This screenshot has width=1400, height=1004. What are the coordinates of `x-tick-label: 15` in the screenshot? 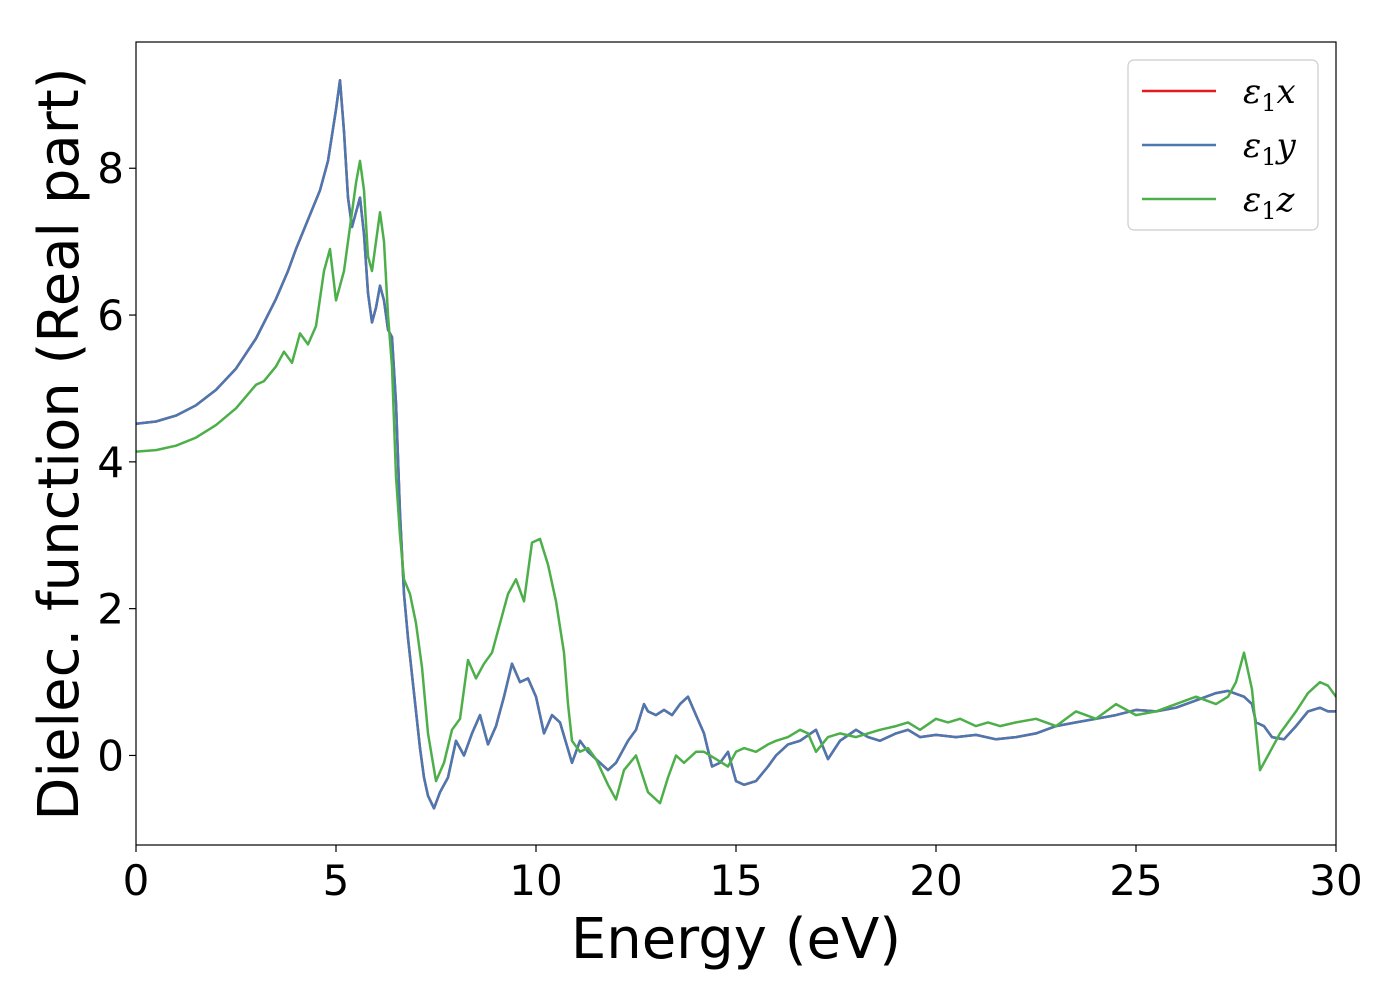 It's located at (735, 880).